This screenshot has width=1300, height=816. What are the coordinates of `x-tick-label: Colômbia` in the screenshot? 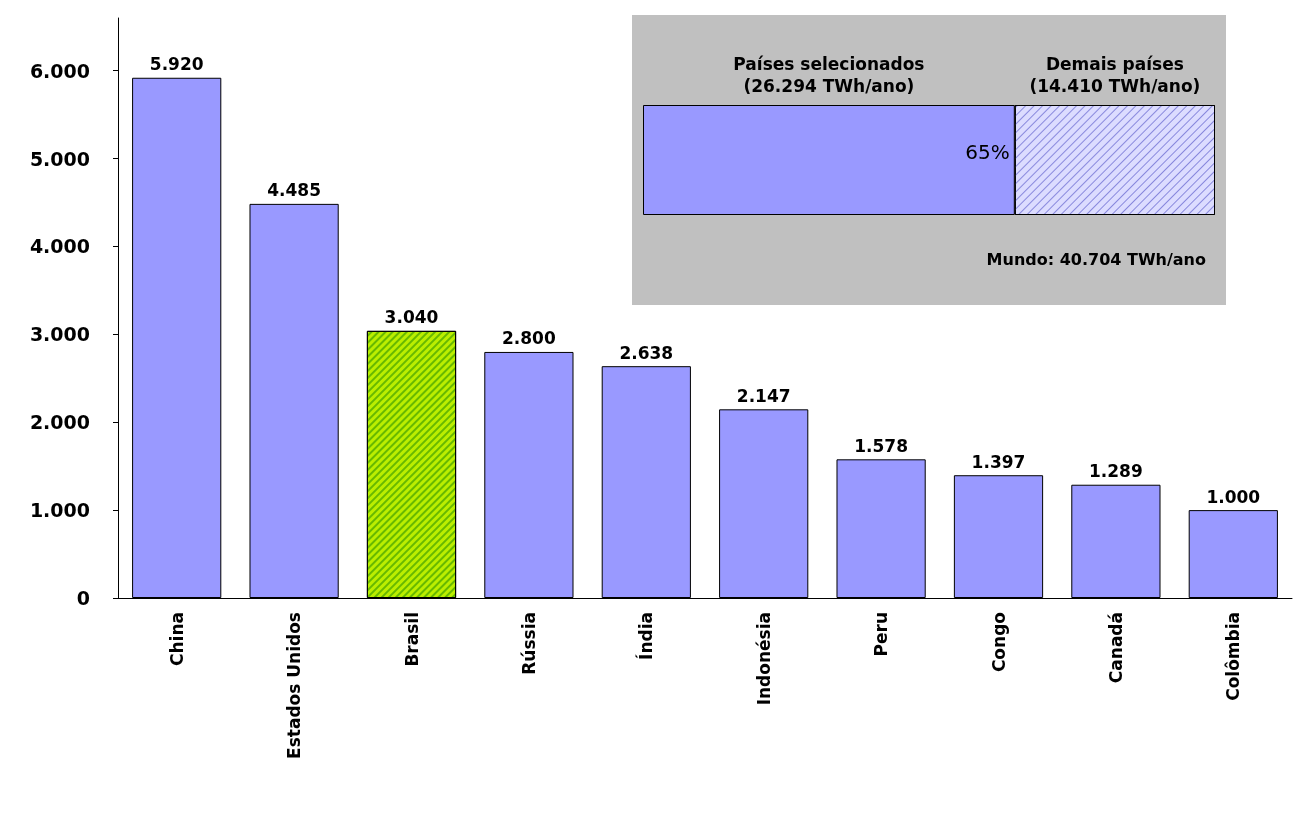 It's located at (1233, 656).